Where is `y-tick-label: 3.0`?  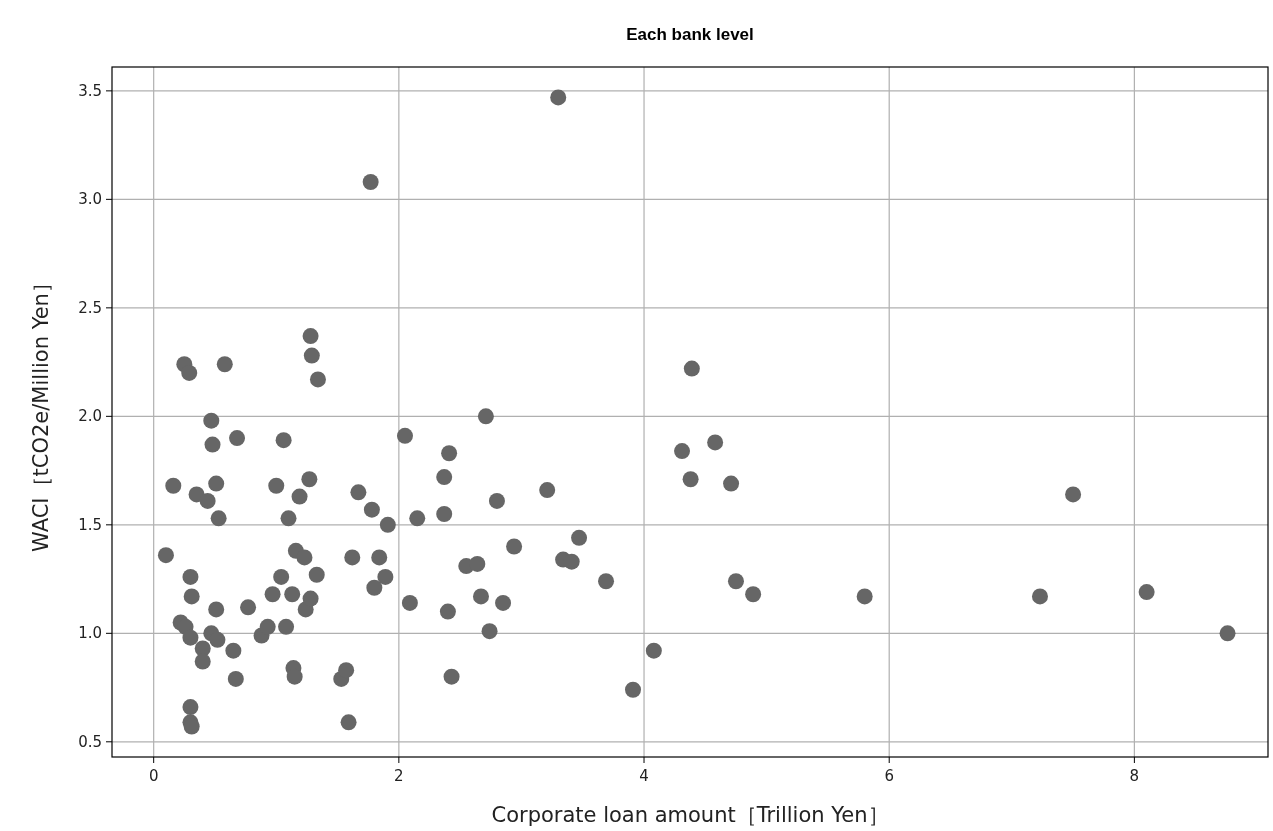 y-tick-label: 3.0 is located at coordinates (90, 199).